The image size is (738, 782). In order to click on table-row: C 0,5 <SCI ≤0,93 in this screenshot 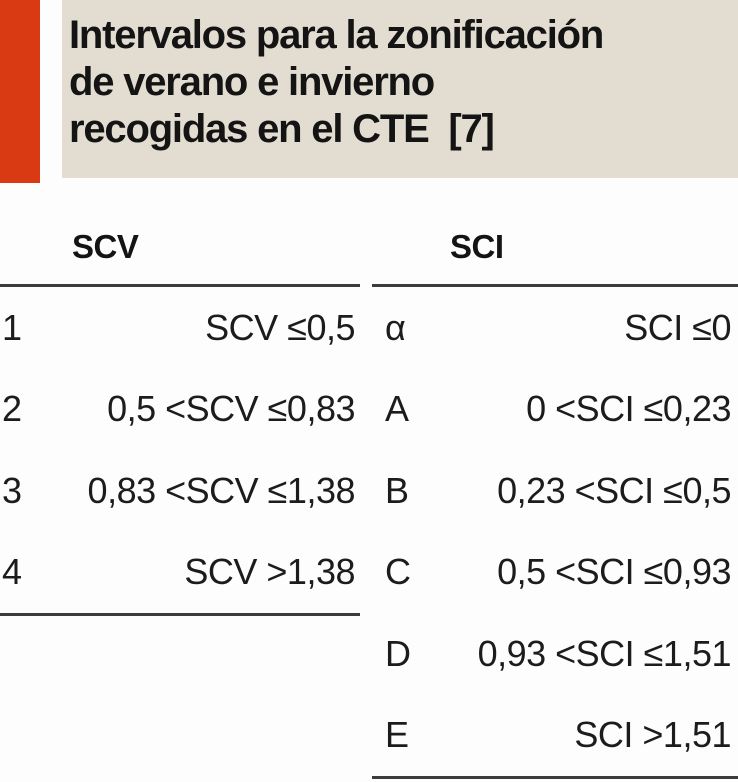, I will do `click(555, 573)`.